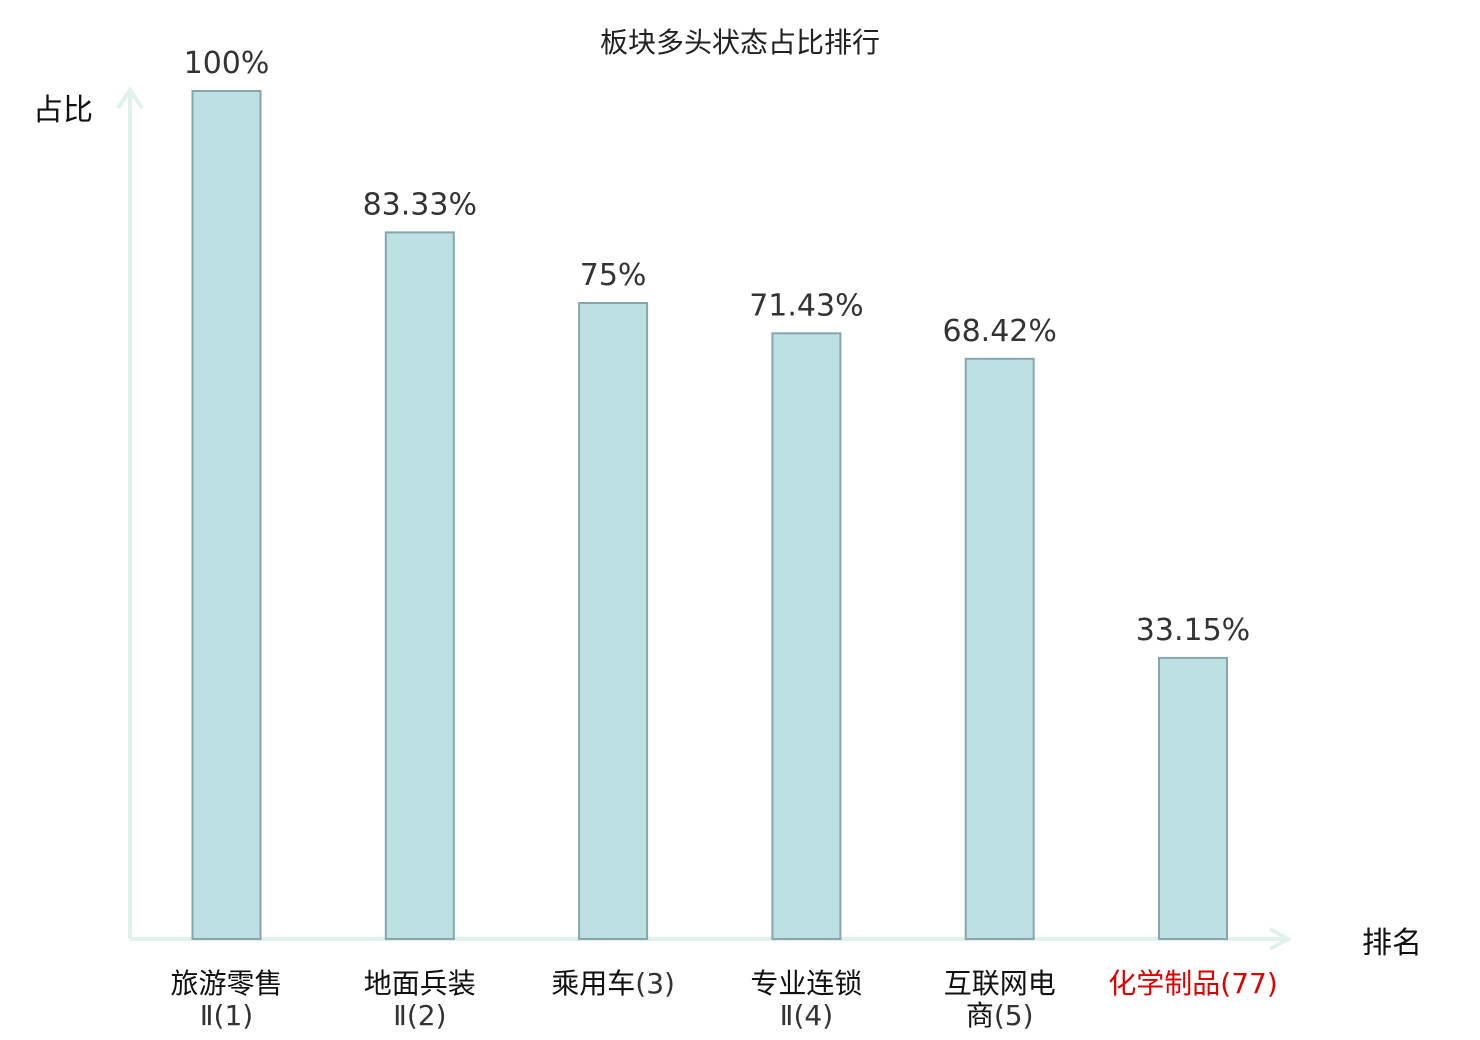 The image size is (1480, 1040). Describe the element at coordinates (1392, 943) in the screenshot. I see `x-axis-label: 排名` at that location.